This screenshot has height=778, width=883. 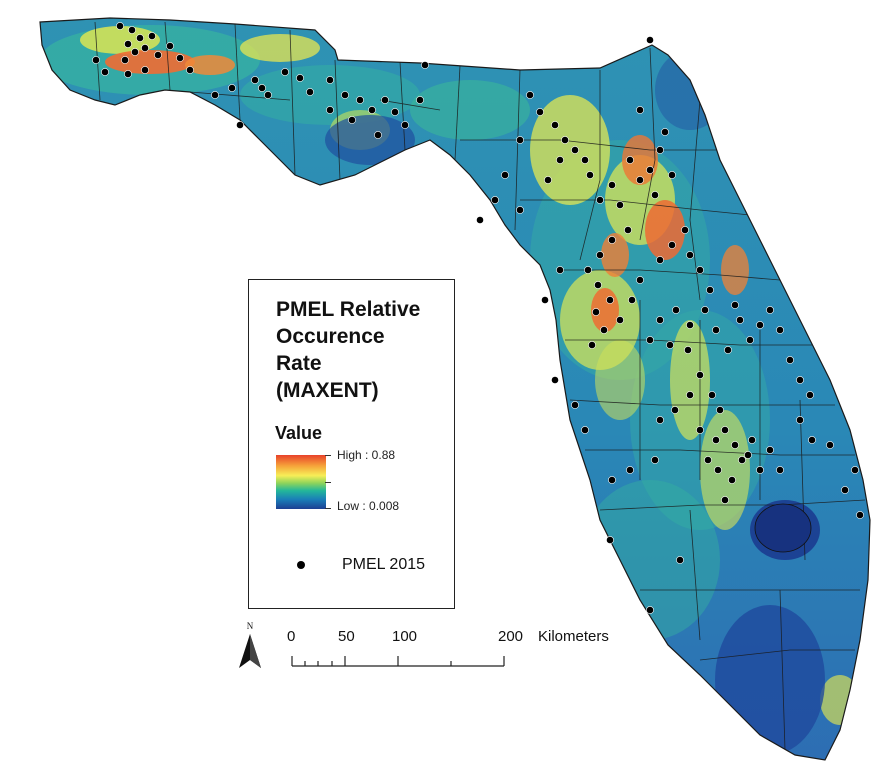 What do you see at coordinates (250, 626) in the screenshot?
I see `north-label: N` at bounding box center [250, 626].